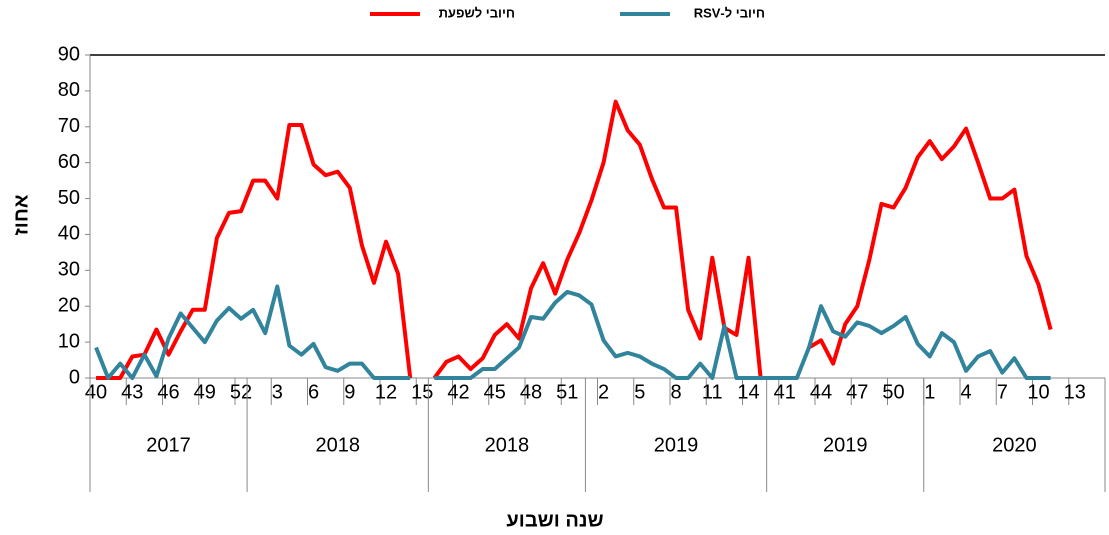 The image size is (1109, 535). Describe the element at coordinates (132, 392) in the screenshot. I see `x-tick-label: 43` at that location.